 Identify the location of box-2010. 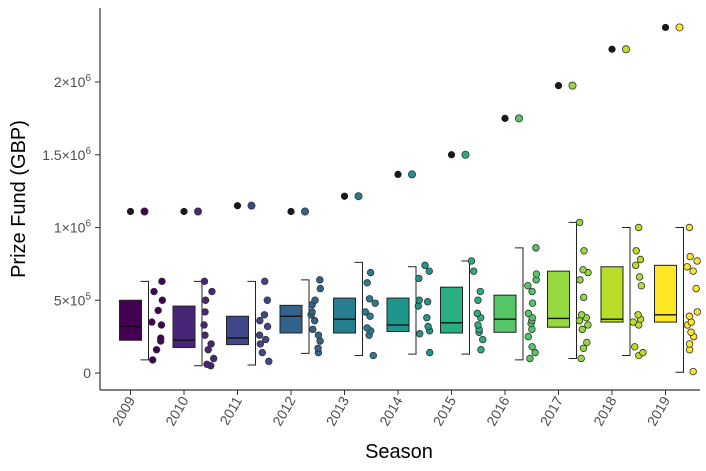
(184, 327).